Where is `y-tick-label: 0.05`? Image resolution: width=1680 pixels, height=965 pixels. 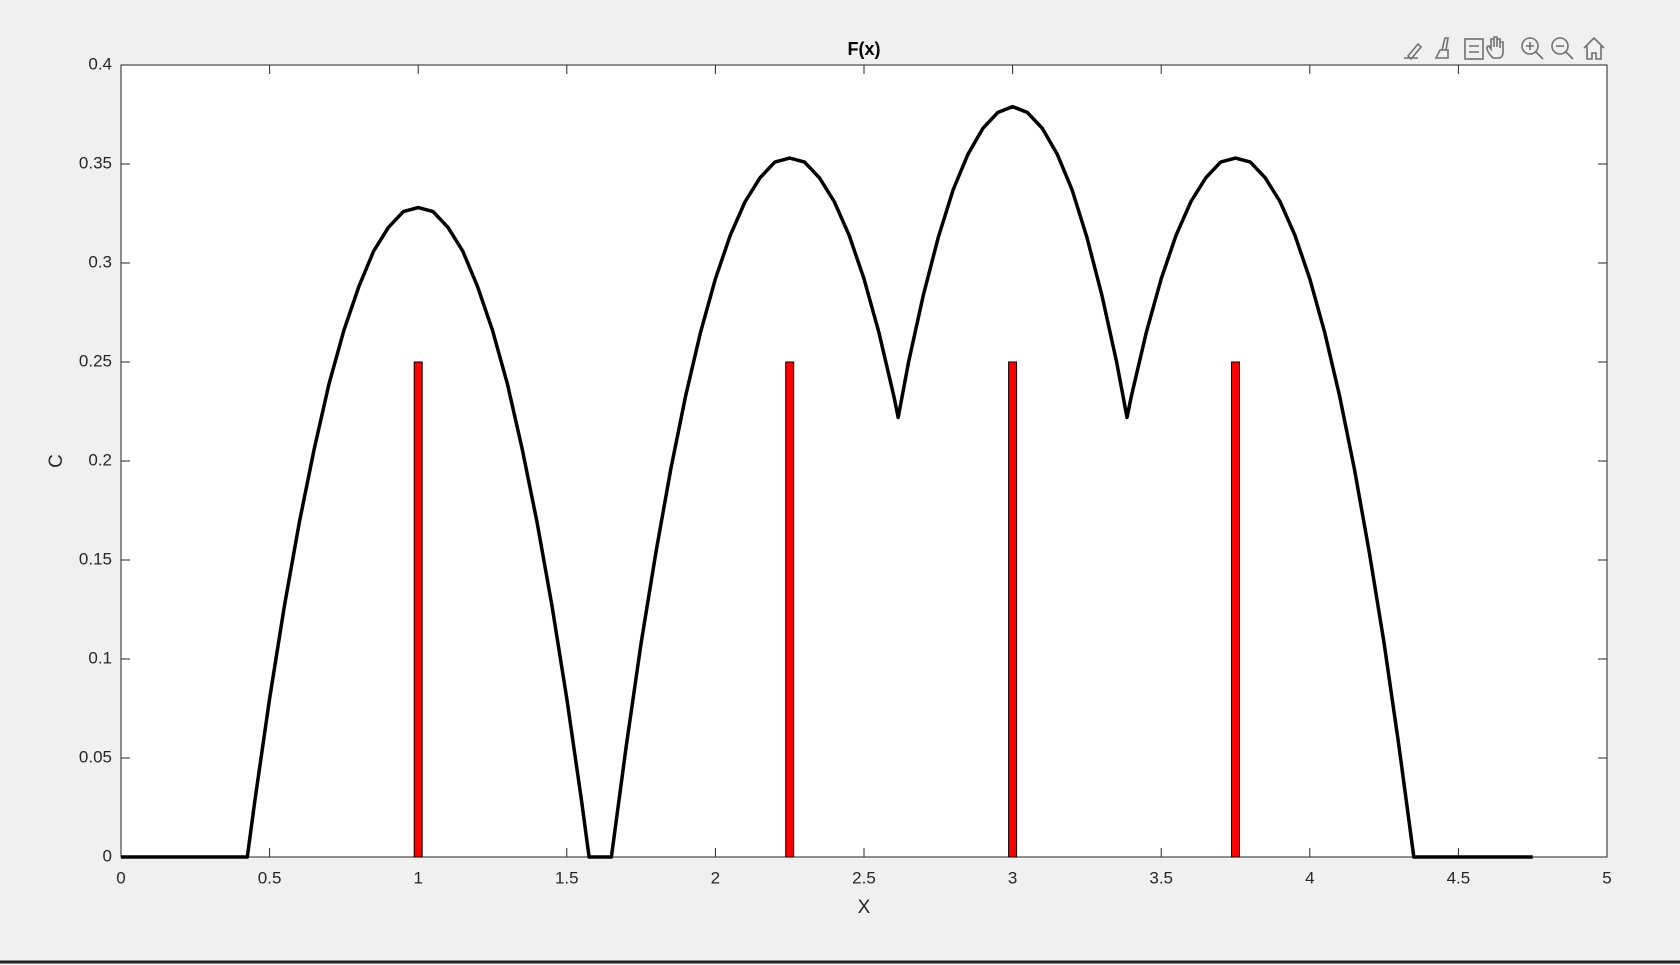 y-tick-label: 0.05 is located at coordinates (95, 756).